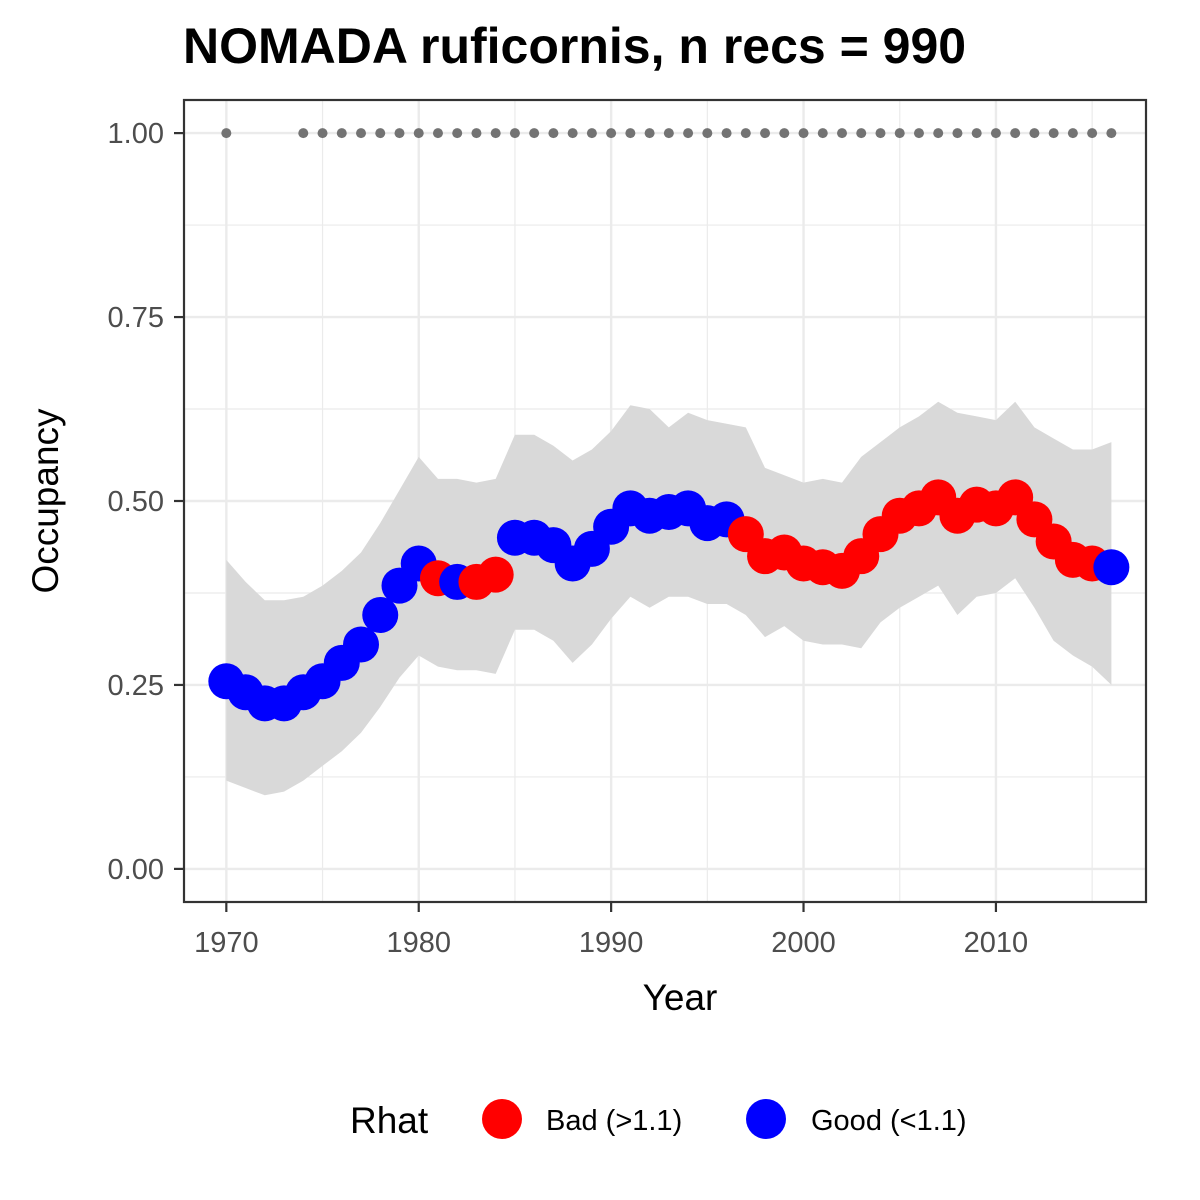 This screenshot has width=1200, height=1200. What do you see at coordinates (418, 943) in the screenshot?
I see `x-tick-label: 1980` at bounding box center [418, 943].